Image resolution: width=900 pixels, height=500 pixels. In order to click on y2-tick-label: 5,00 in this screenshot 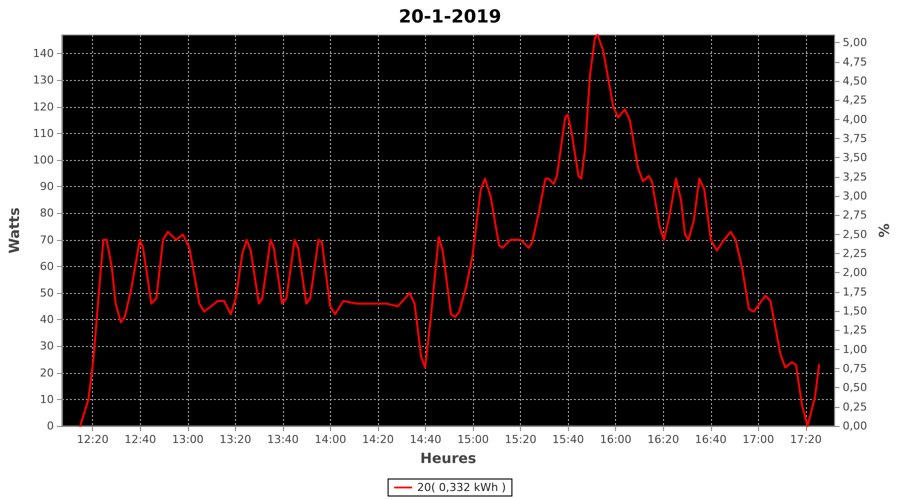, I will do `click(855, 43)`.